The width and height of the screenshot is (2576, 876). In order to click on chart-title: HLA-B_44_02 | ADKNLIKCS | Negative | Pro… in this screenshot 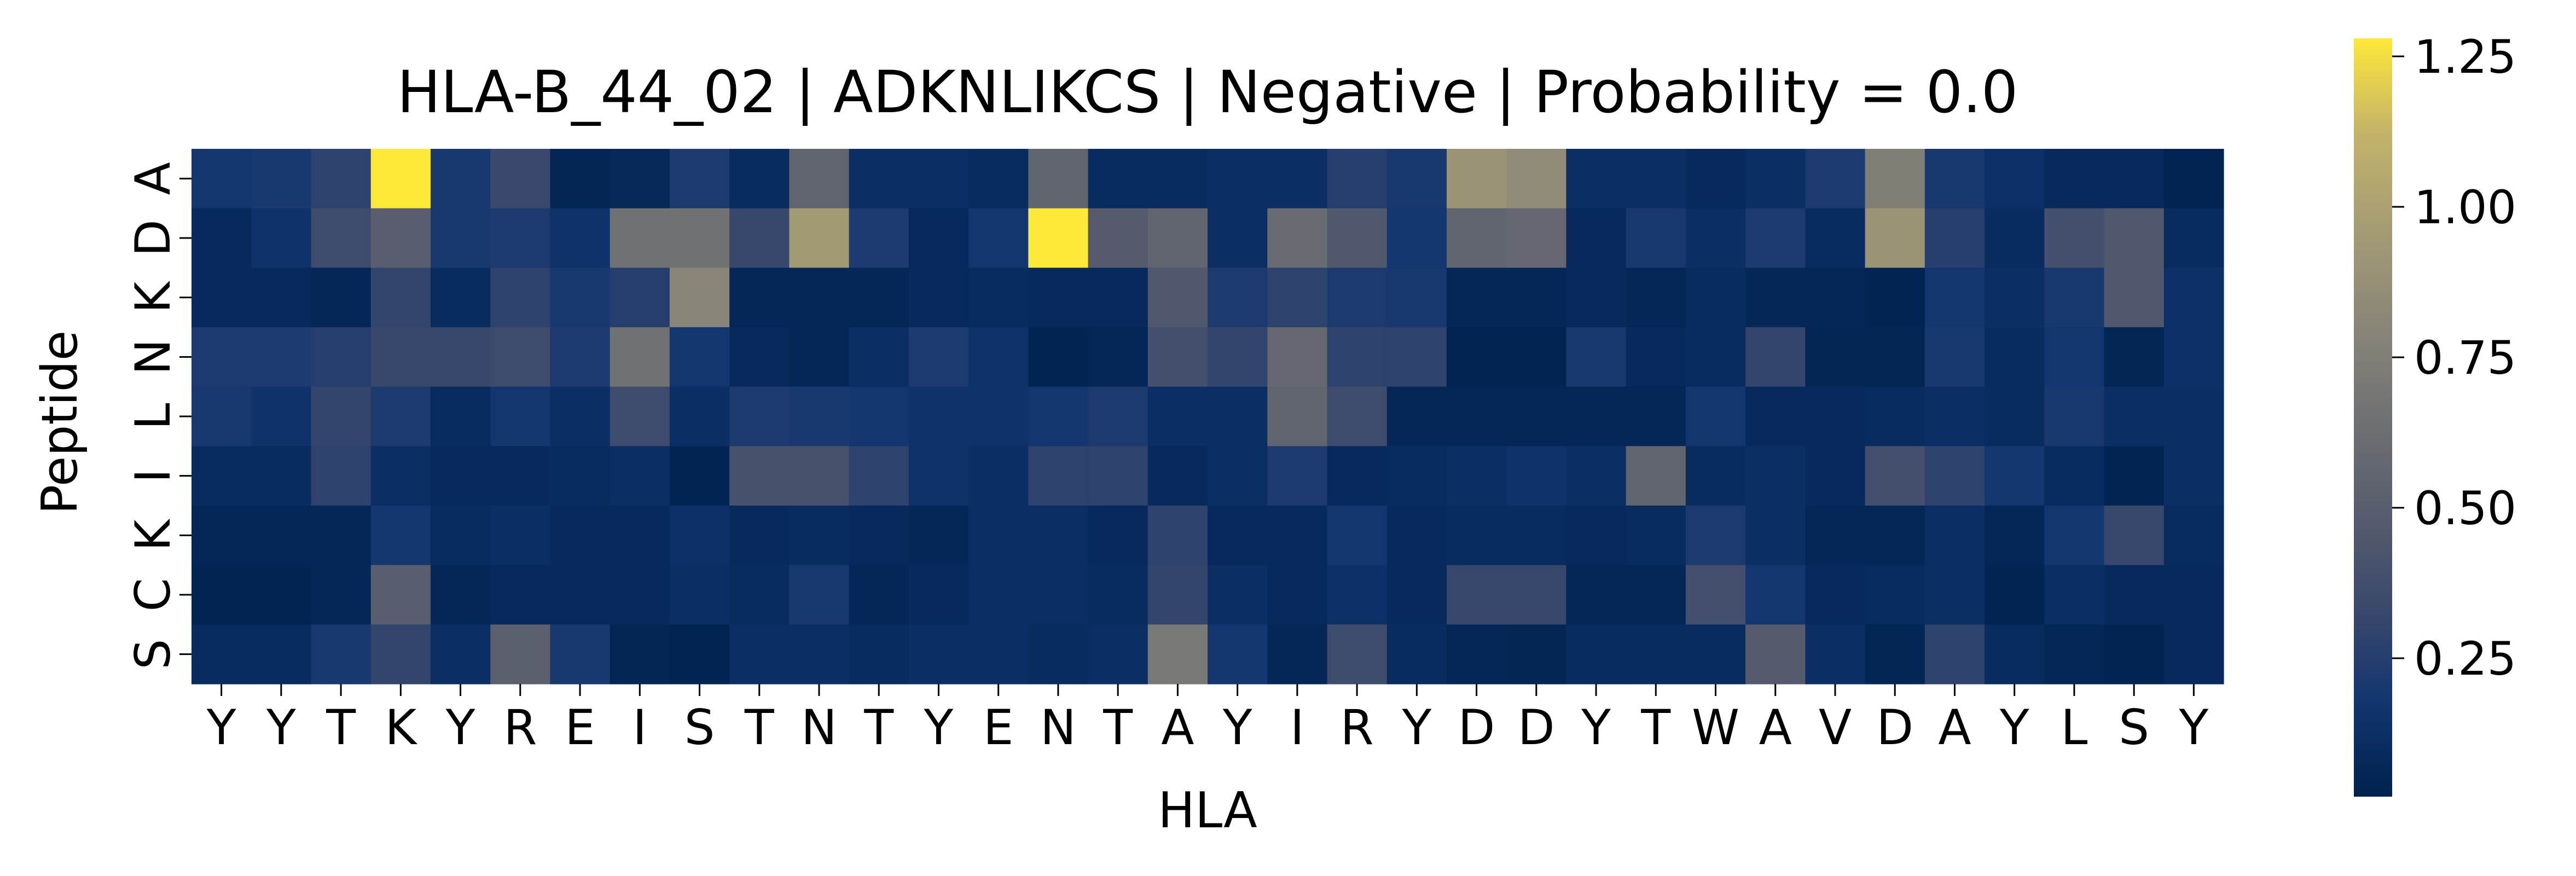, I will do `click(1207, 92)`.